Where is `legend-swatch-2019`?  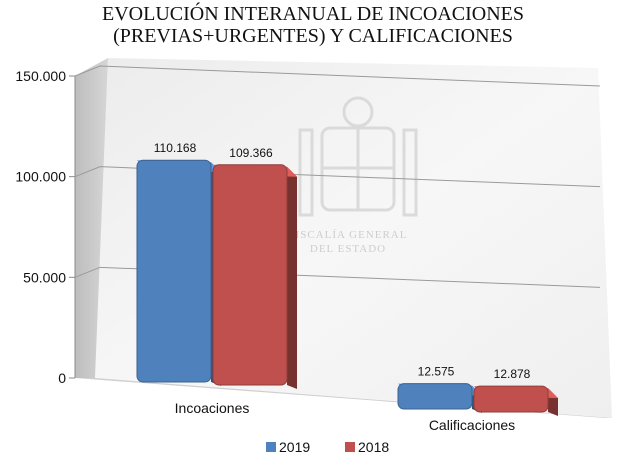
legend-swatch-2019 is located at coordinates (271, 447).